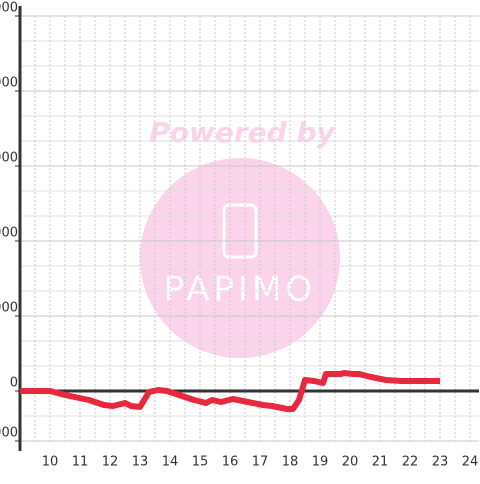 This screenshot has width=480, height=484. I want to click on x-tick-label: 11, so click(80, 462).